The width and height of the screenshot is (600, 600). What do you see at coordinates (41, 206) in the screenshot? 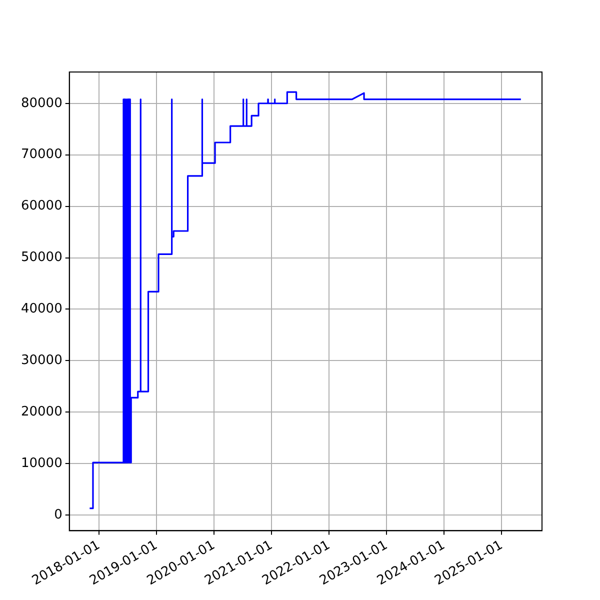
I see `y-tick-label: 60000` at bounding box center [41, 206].